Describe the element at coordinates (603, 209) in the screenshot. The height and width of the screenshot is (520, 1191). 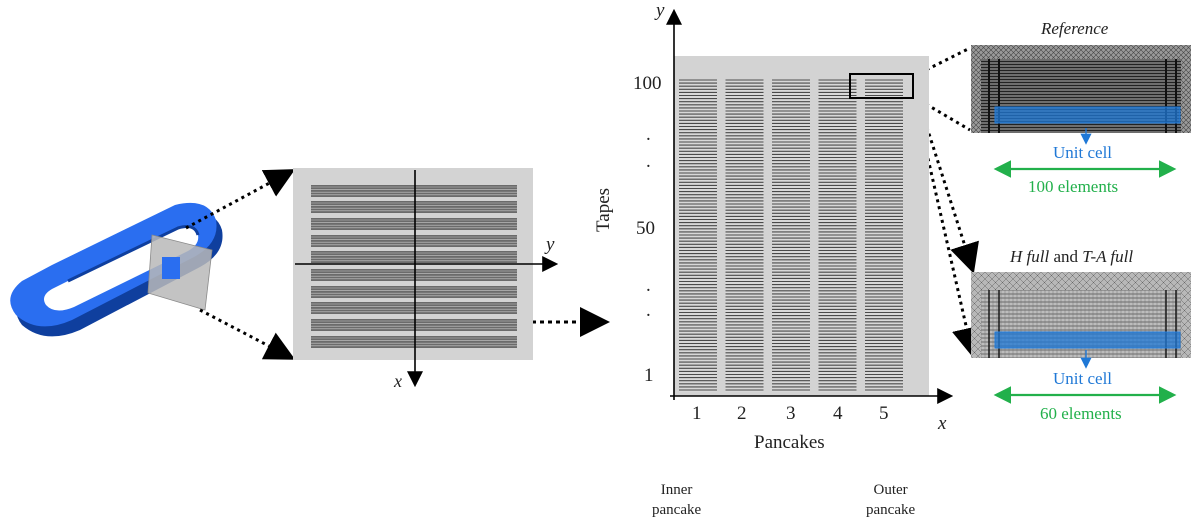
I see `plot-ylabel: Tapes` at that location.